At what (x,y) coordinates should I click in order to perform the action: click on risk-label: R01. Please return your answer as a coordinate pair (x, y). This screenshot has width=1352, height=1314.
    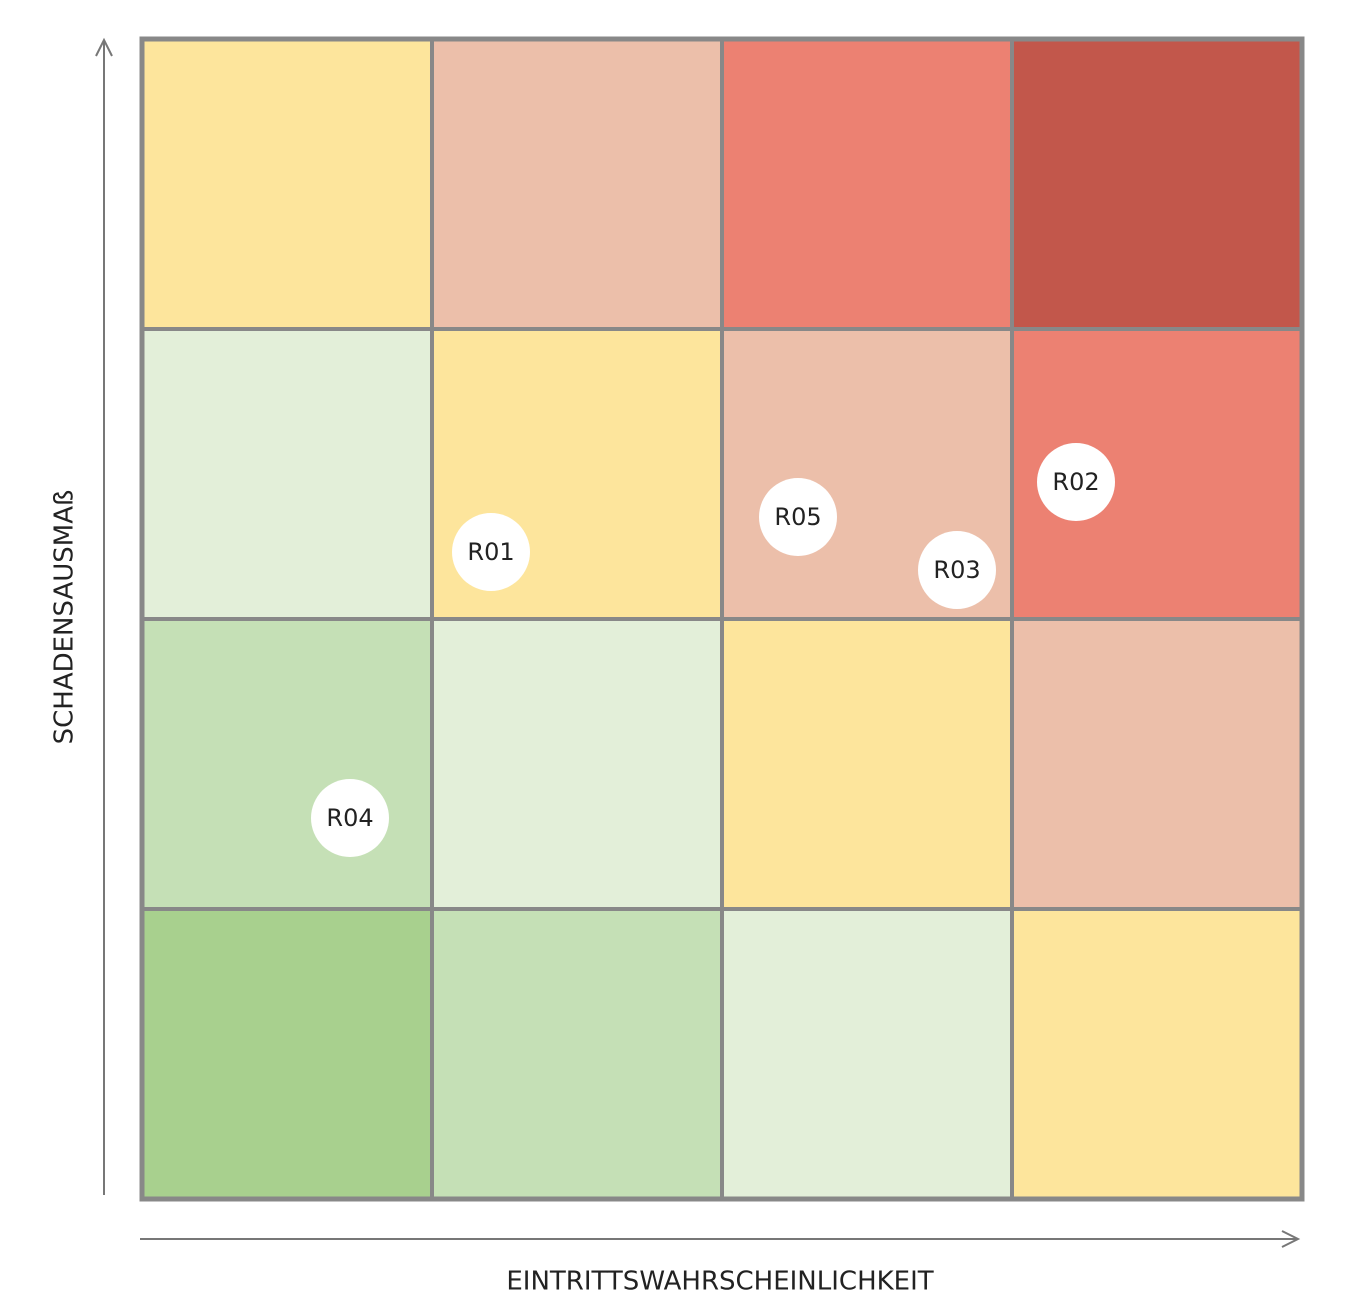
    Looking at the image, I should click on (490, 552).